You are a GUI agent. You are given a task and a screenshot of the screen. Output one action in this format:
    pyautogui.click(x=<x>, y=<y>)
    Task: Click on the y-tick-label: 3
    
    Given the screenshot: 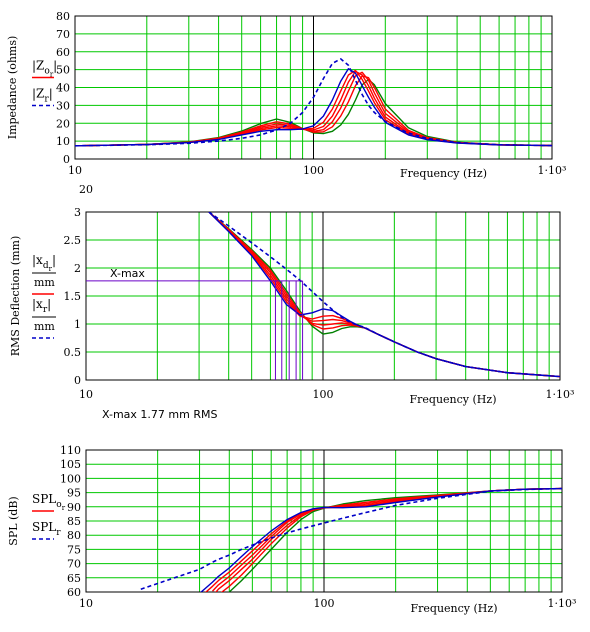 What is the action you would take?
    pyautogui.click(x=77, y=212)
    